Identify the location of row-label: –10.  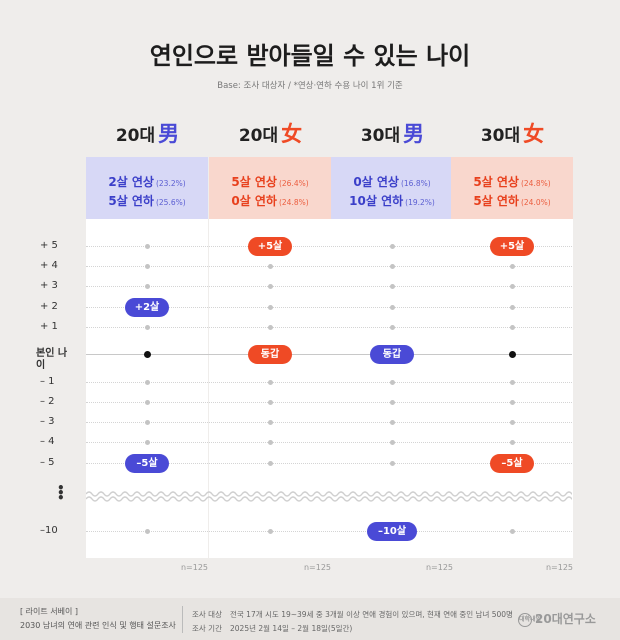
(49, 530).